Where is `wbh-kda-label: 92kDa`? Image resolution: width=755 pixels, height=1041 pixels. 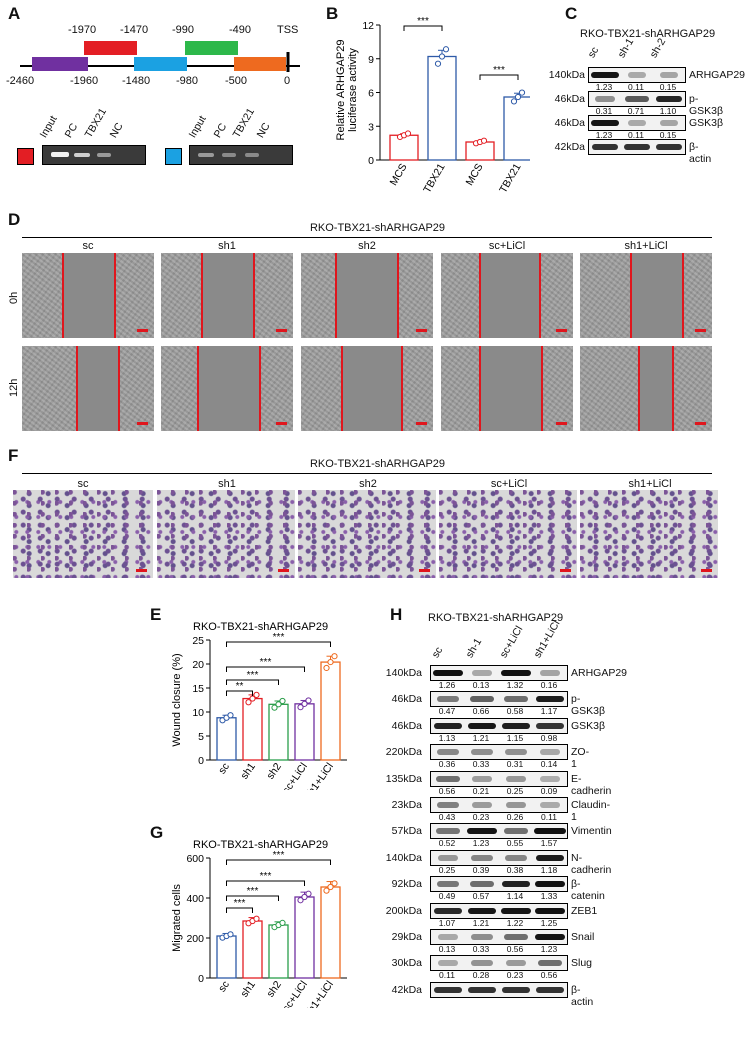 wbh-kda-label: 92kDa is located at coordinates (406, 884).